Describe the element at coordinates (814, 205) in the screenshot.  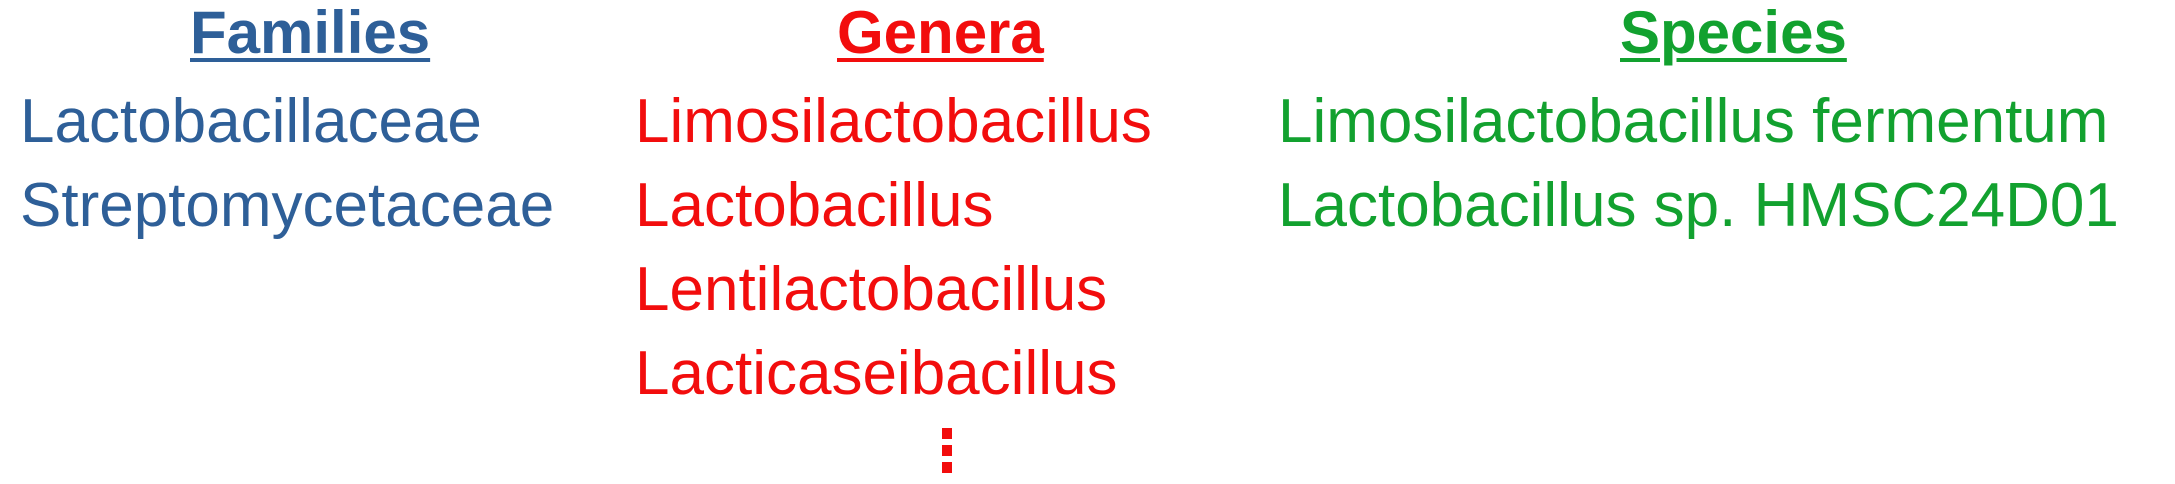
I see `genus-item: Lactobacillus` at that location.